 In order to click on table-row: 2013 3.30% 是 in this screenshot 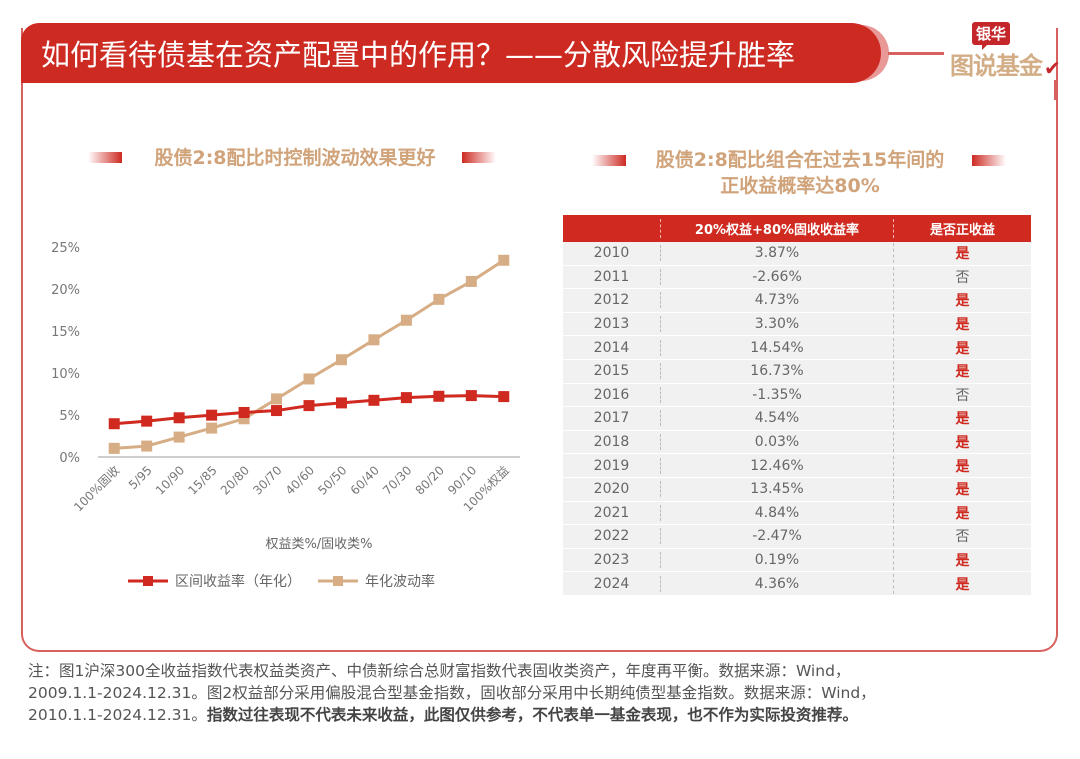, I will do `click(797, 324)`.